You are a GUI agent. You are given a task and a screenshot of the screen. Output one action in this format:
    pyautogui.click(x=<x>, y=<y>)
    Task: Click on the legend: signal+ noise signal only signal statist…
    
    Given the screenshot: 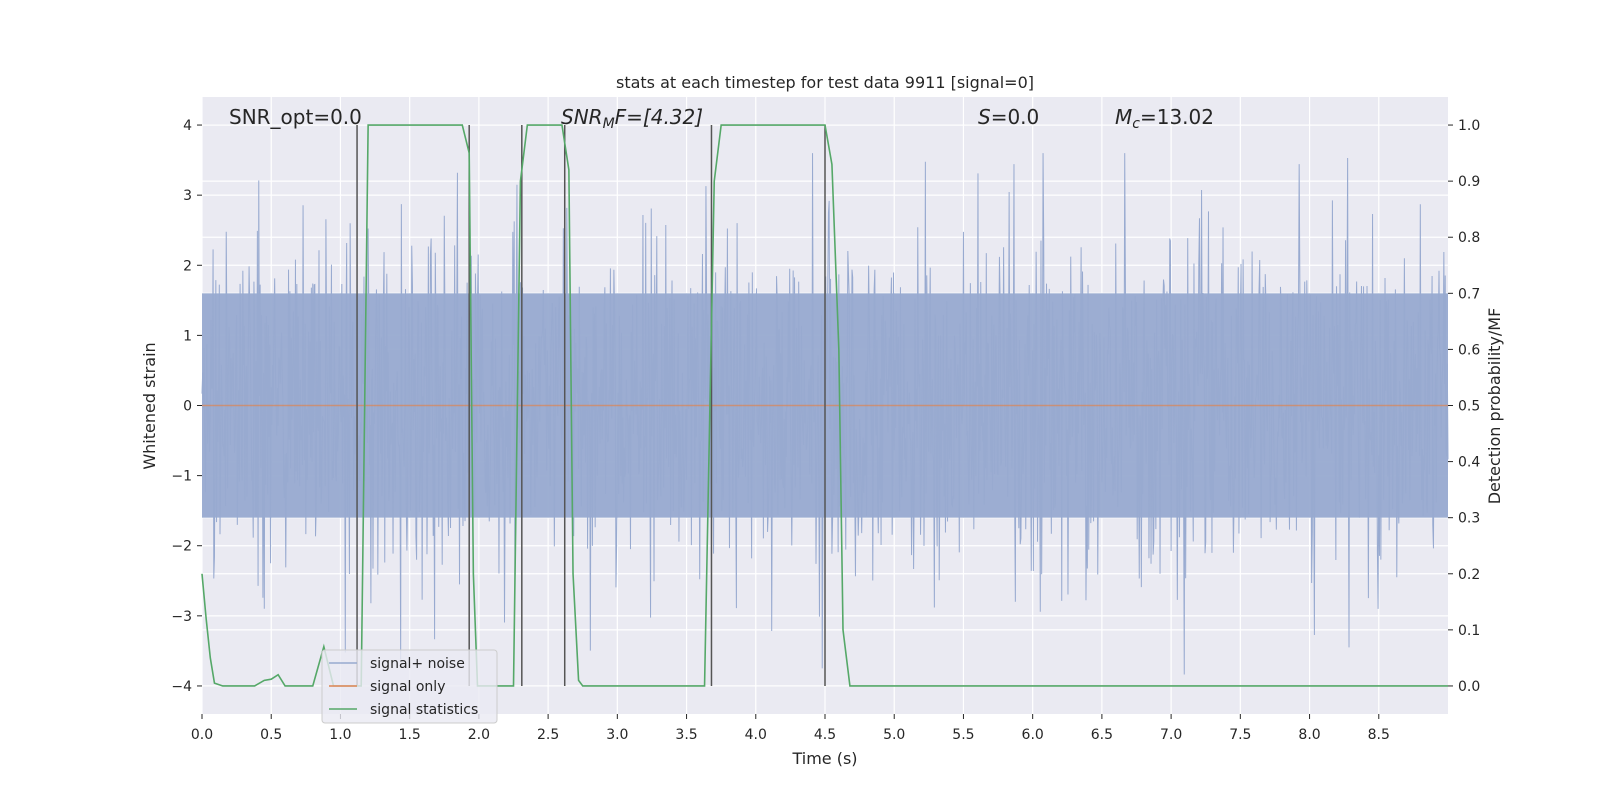 What is the action you would take?
    pyautogui.click(x=409, y=686)
    